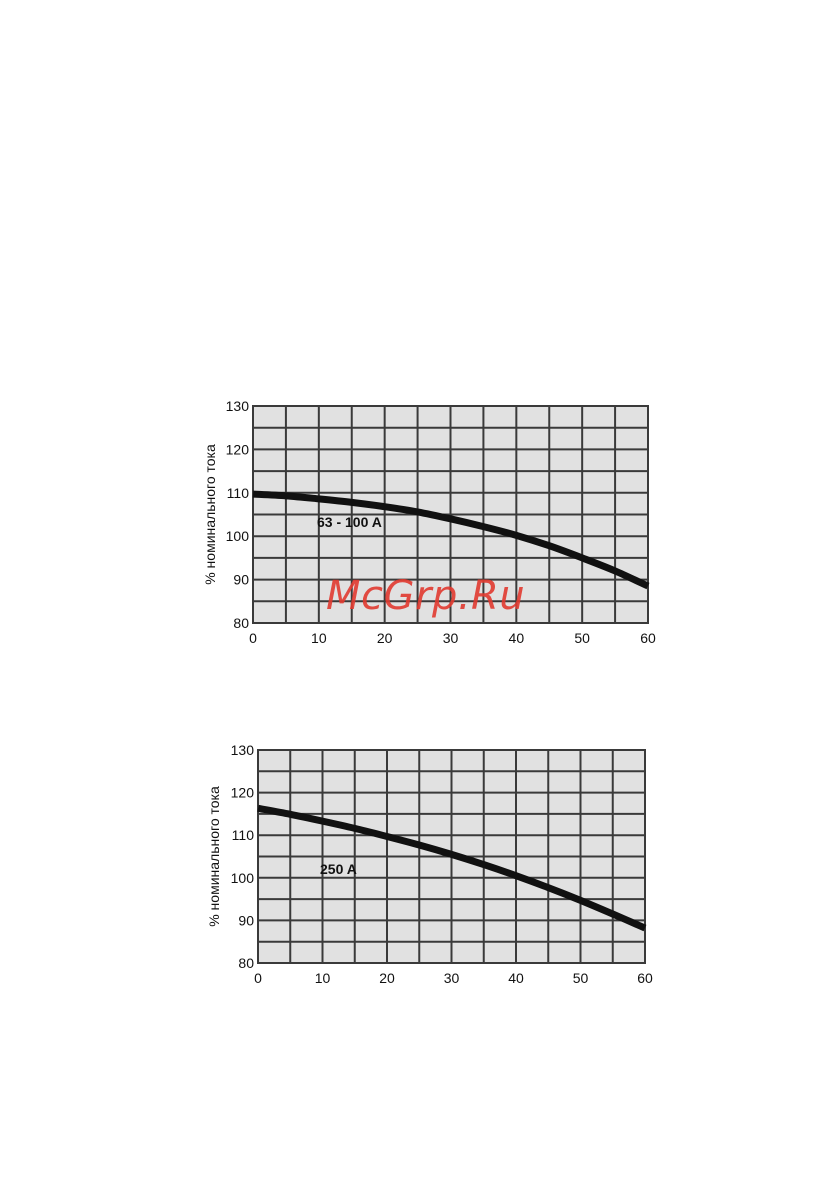 This screenshot has height=1192, width=840. What do you see at coordinates (349, 522) in the screenshot?
I see `series-label: 63 - 100 A` at bounding box center [349, 522].